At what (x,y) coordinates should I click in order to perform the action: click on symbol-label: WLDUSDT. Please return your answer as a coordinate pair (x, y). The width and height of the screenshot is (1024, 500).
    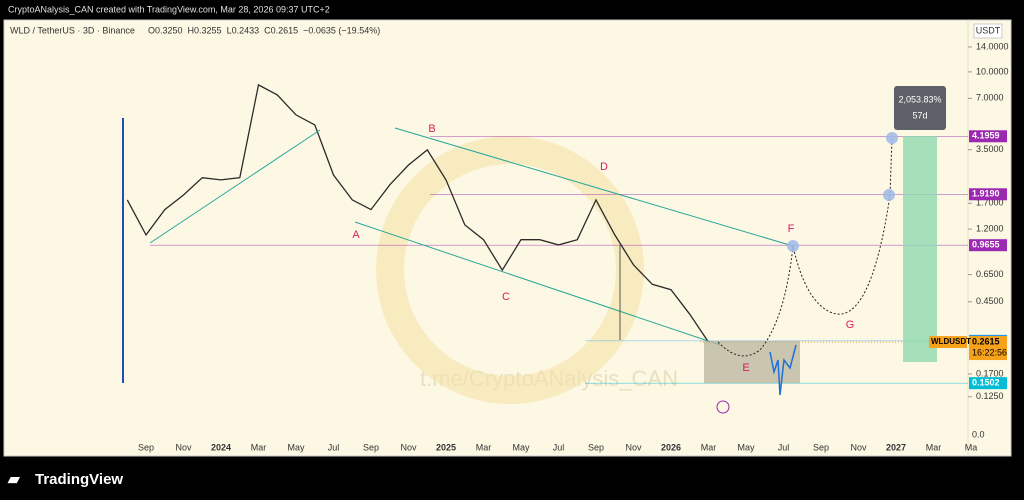
    Looking at the image, I should click on (951, 341).